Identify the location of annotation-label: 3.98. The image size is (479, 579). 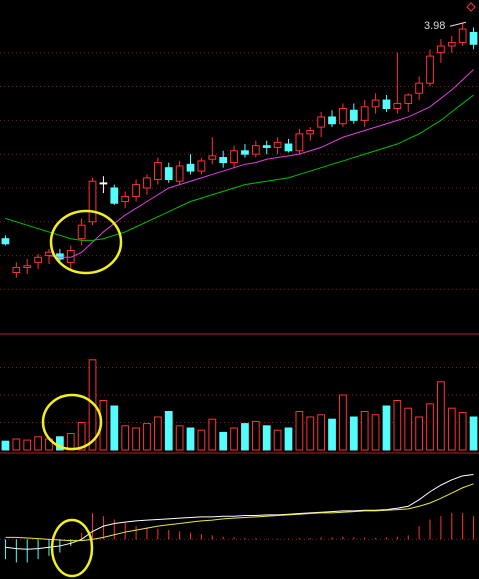
(434, 26).